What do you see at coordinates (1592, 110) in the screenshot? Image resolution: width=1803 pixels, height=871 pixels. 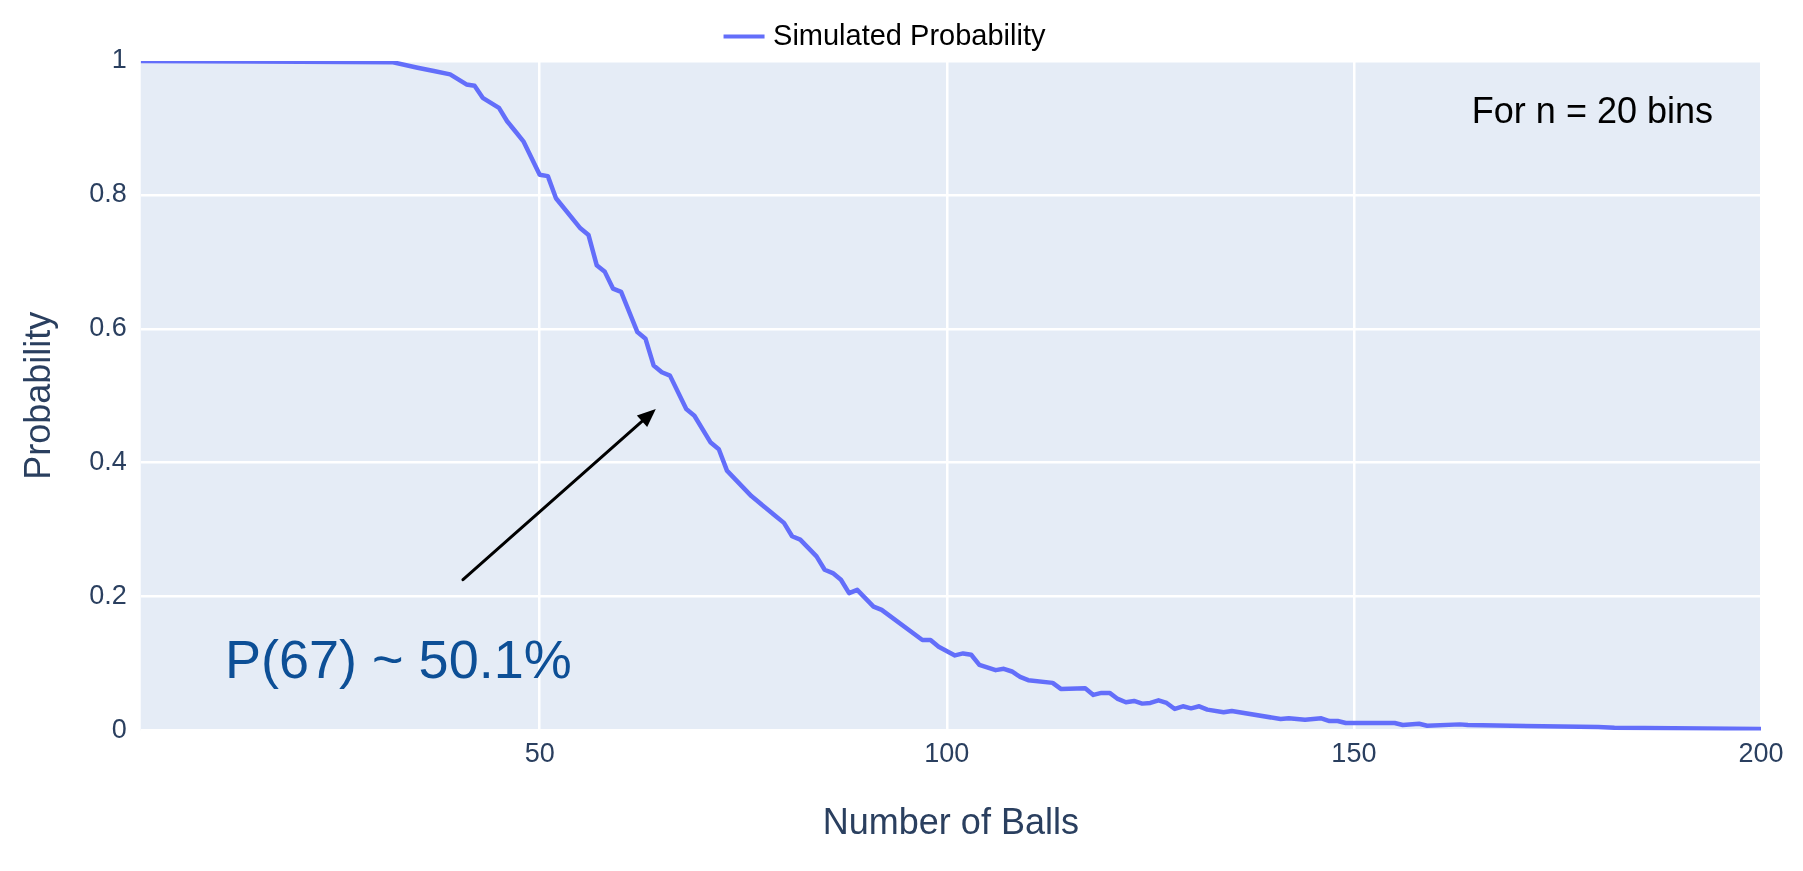 I see `annotation: For n = 20 bins` at bounding box center [1592, 110].